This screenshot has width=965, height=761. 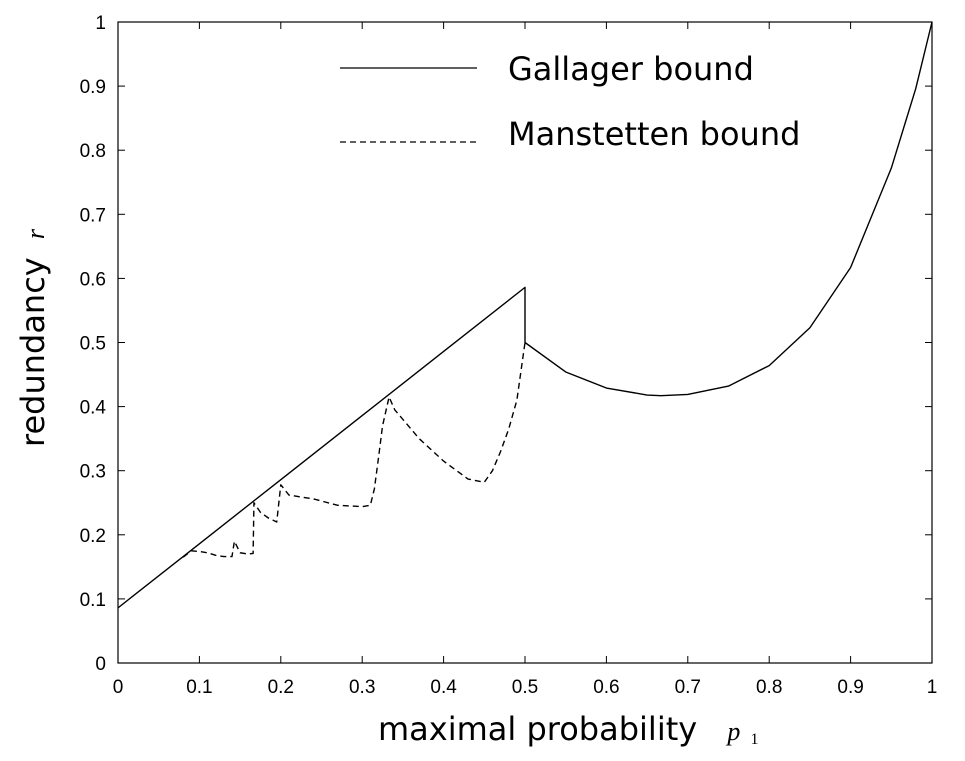 I want to click on x-tick-label: 0.6, so click(x=606, y=687).